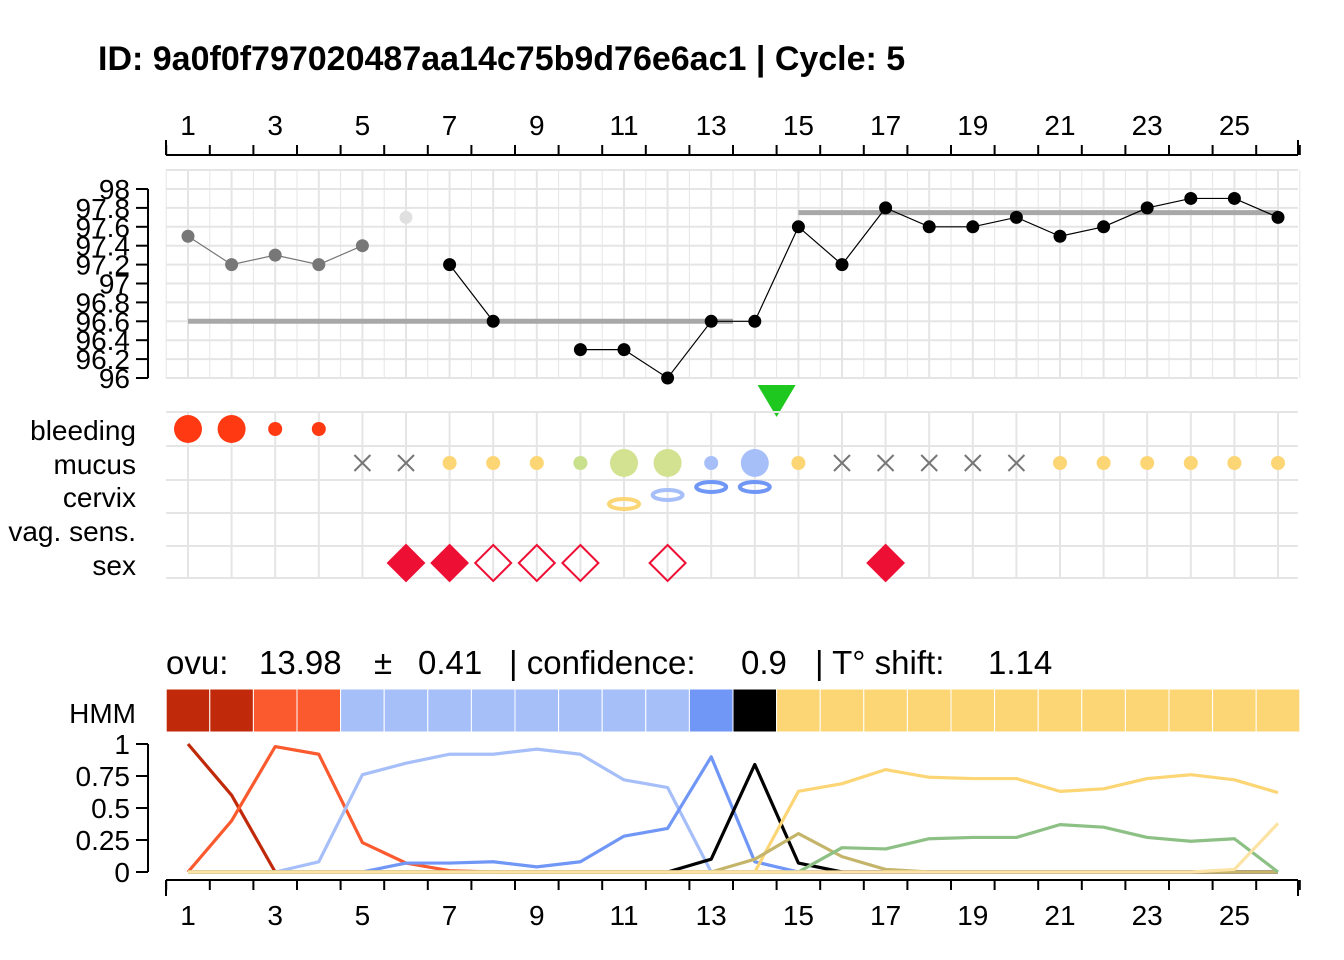 Image resolution: width=1344 pixels, height=960 pixels. What do you see at coordinates (72, 531) in the screenshot?
I see `vag-sens-label: vag. sens.` at bounding box center [72, 531].